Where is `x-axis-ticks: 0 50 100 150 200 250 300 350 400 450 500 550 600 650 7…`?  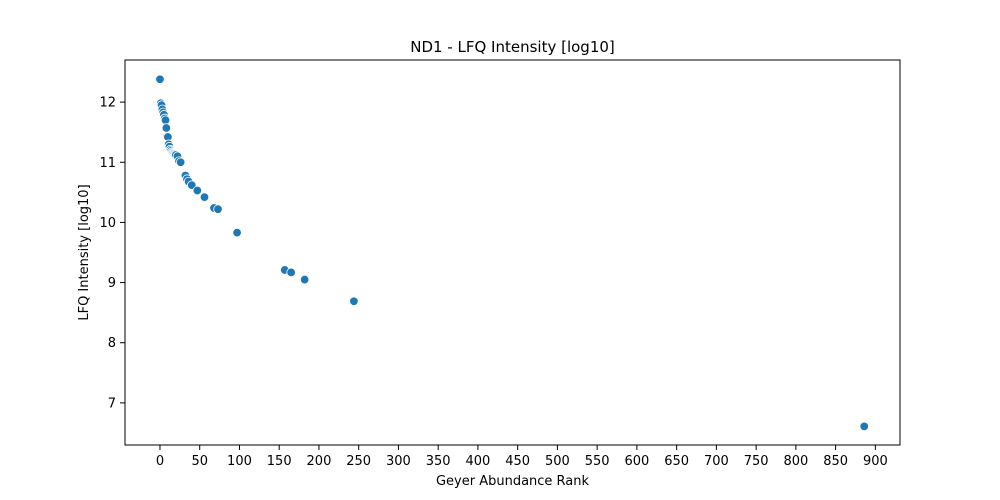
x-axis-ticks: 0 50 100 150 200 250 300 350 400 450 500 550 600 650 7… is located at coordinates (522, 457).